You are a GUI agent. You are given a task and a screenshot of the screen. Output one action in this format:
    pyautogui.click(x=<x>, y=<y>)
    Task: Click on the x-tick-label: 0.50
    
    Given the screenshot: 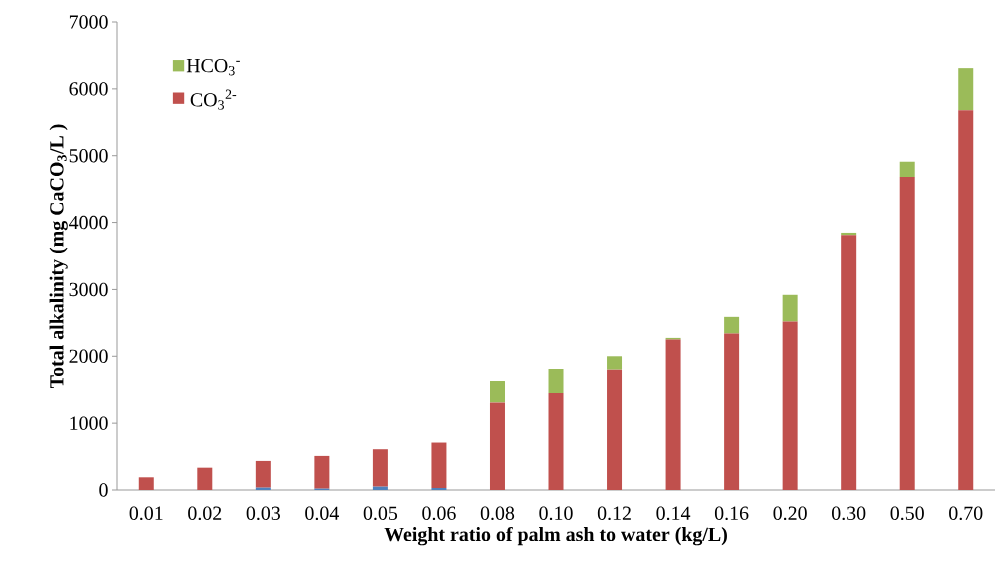 What is the action you would take?
    pyautogui.click(x=907, y=513)
    